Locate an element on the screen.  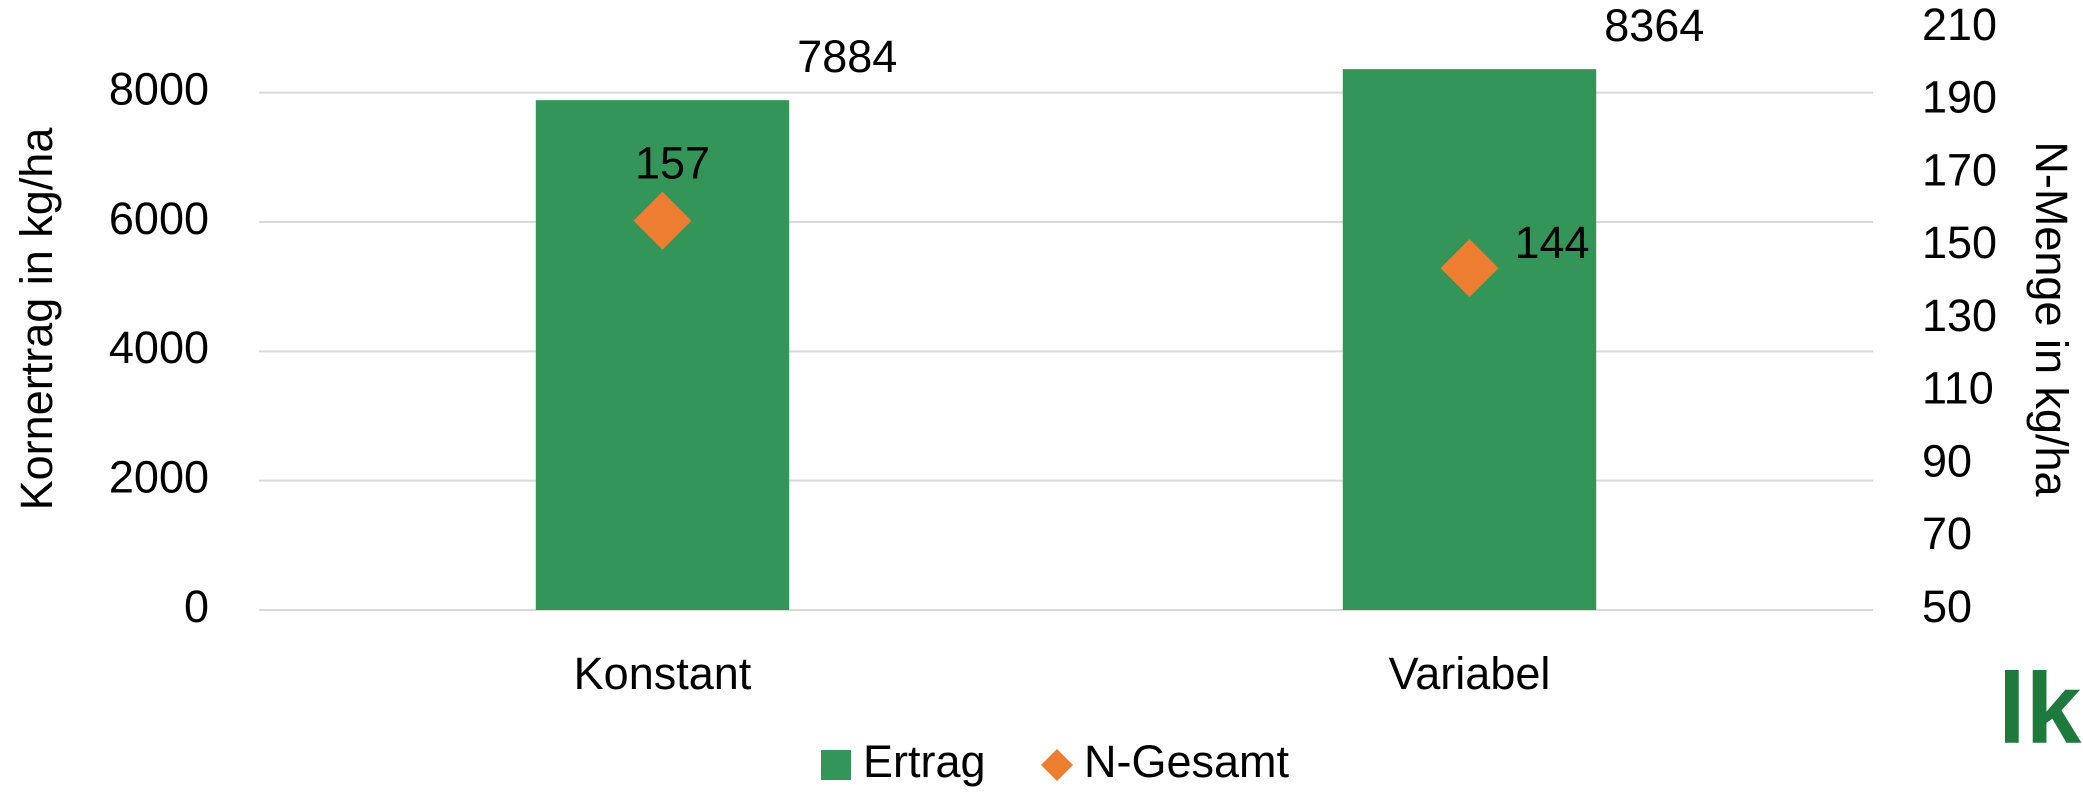
logo: lk is located at coordinates (2040, 708).